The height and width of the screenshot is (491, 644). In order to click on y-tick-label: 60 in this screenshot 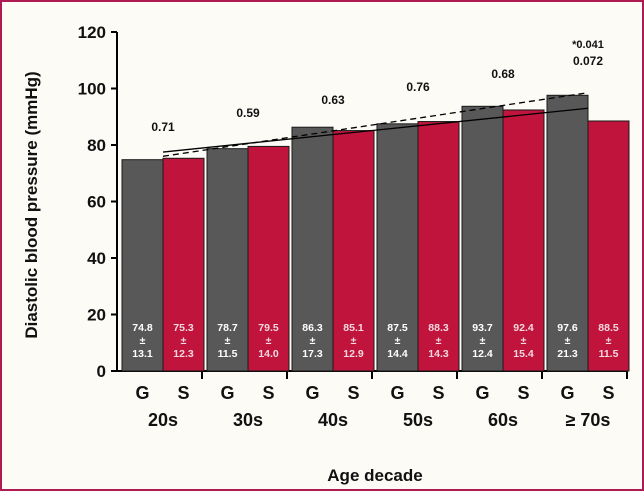, I will do `click(96, 202)`.